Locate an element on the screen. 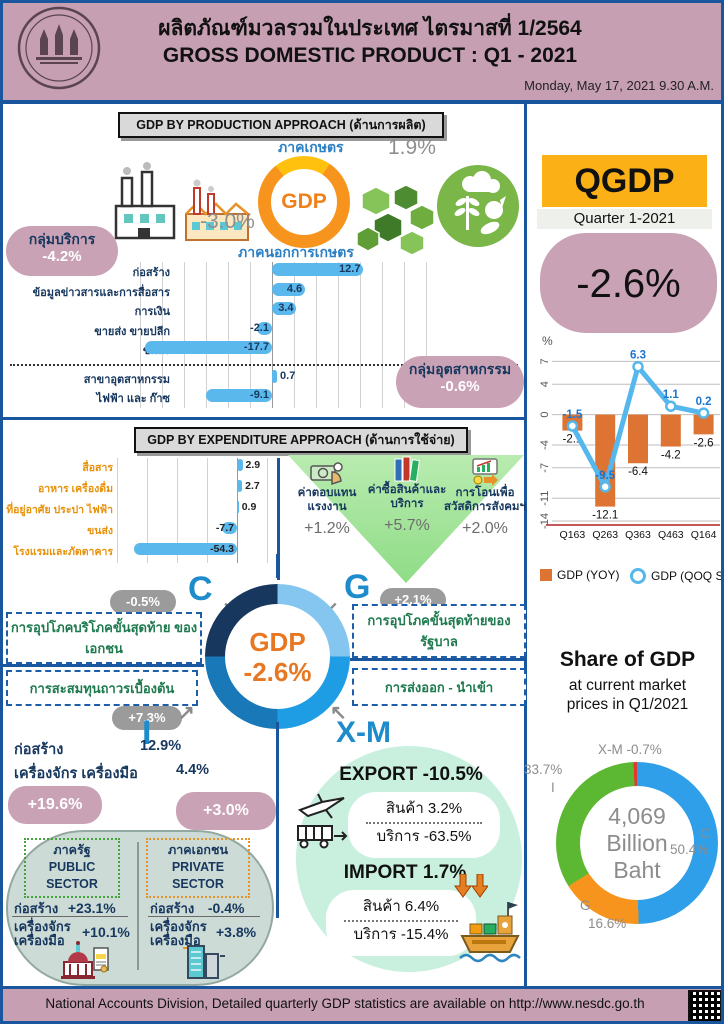 The height and width of the screenshot is (1024, 724). gdp-center-label: GDP is located at coordinates (277, 641).